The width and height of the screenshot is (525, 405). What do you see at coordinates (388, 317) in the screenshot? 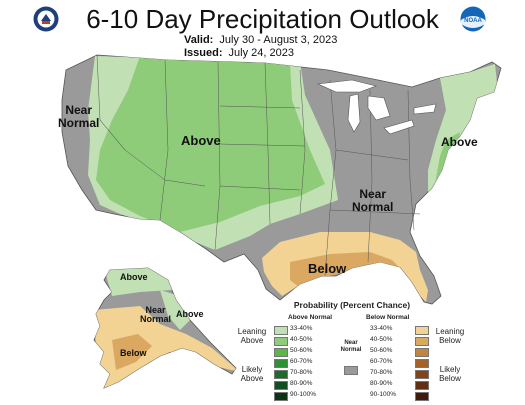
I see `legend-below-header: Below Normal` at bounding box center [388, 317].